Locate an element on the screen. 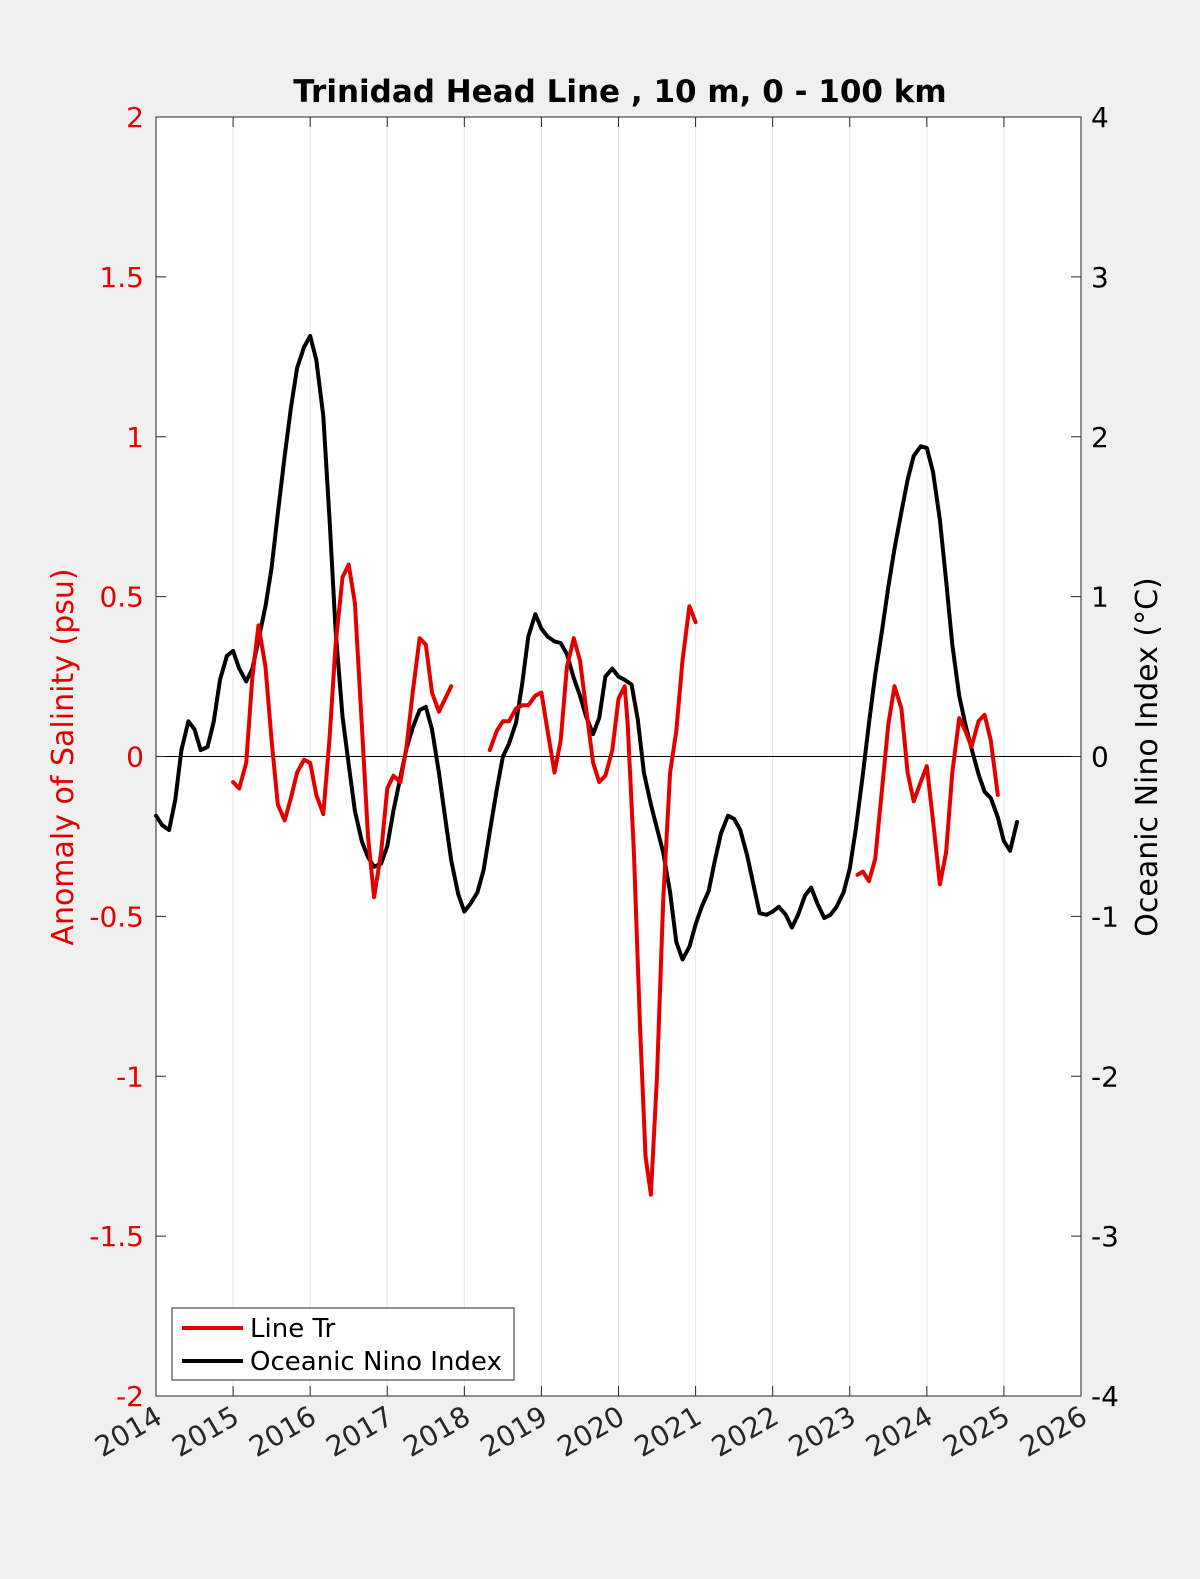 Image resolution: width=1200 pixels, height=1579 pixels. left-tick-label: 1.5 is located at coordinates (121, 277).